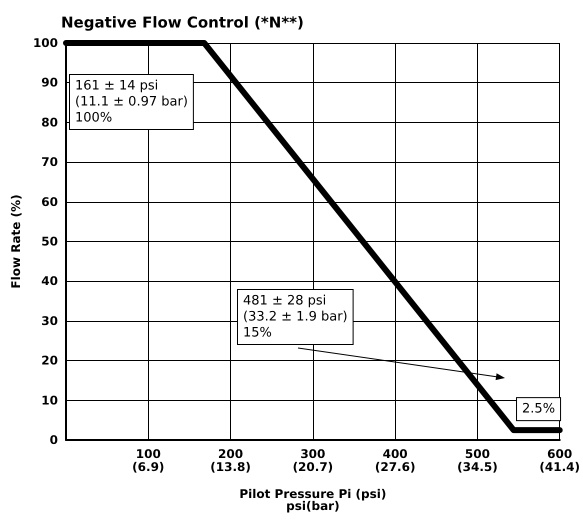  Describe the element at coordinates (49, 201) in the screenshot. I see `y-tick-label: 60` at that location.